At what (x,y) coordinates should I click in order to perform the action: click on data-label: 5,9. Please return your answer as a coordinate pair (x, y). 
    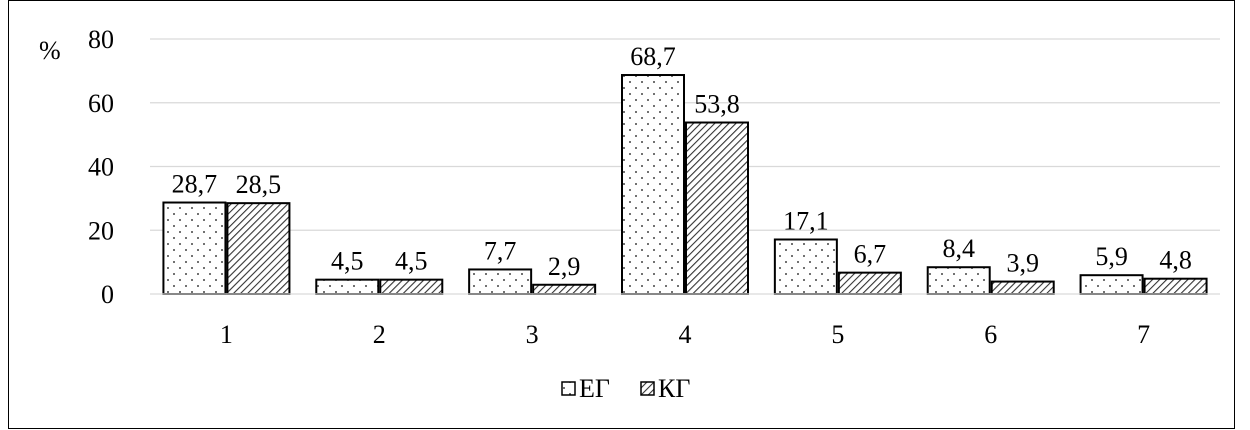
    Looking at the image, I should click on (1111, 256).